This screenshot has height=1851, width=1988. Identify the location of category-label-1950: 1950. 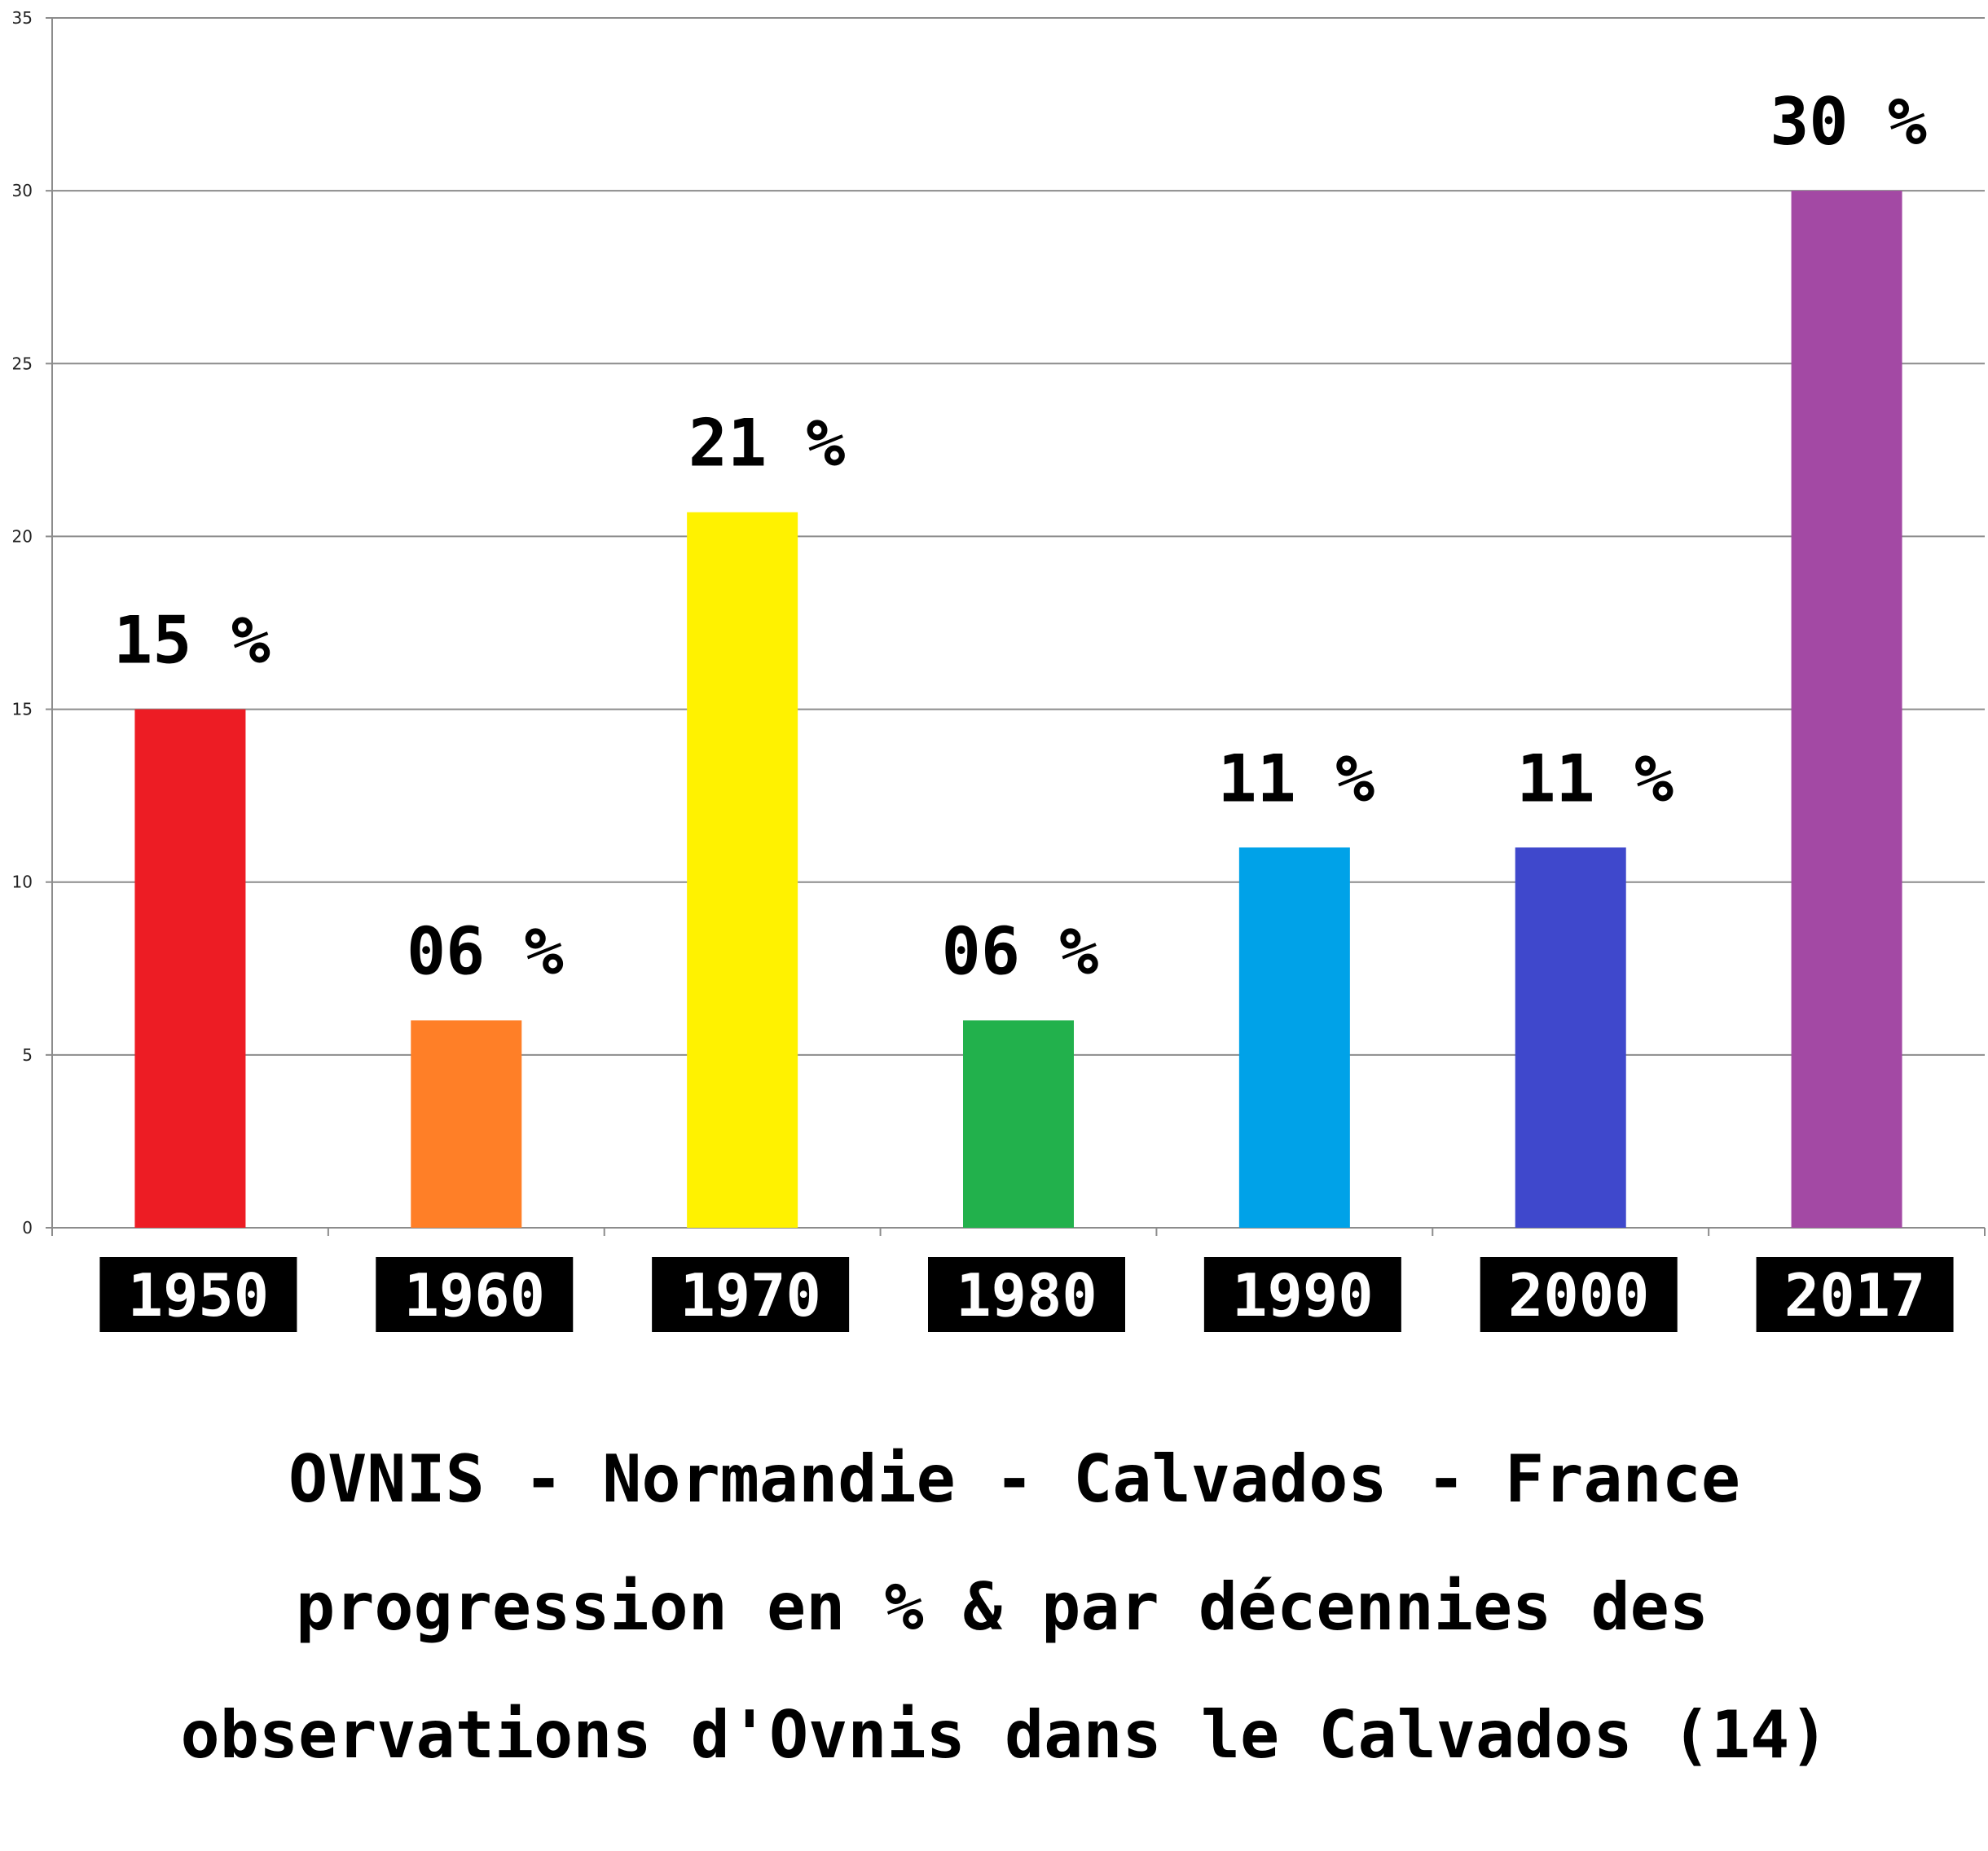
(198, 1295).